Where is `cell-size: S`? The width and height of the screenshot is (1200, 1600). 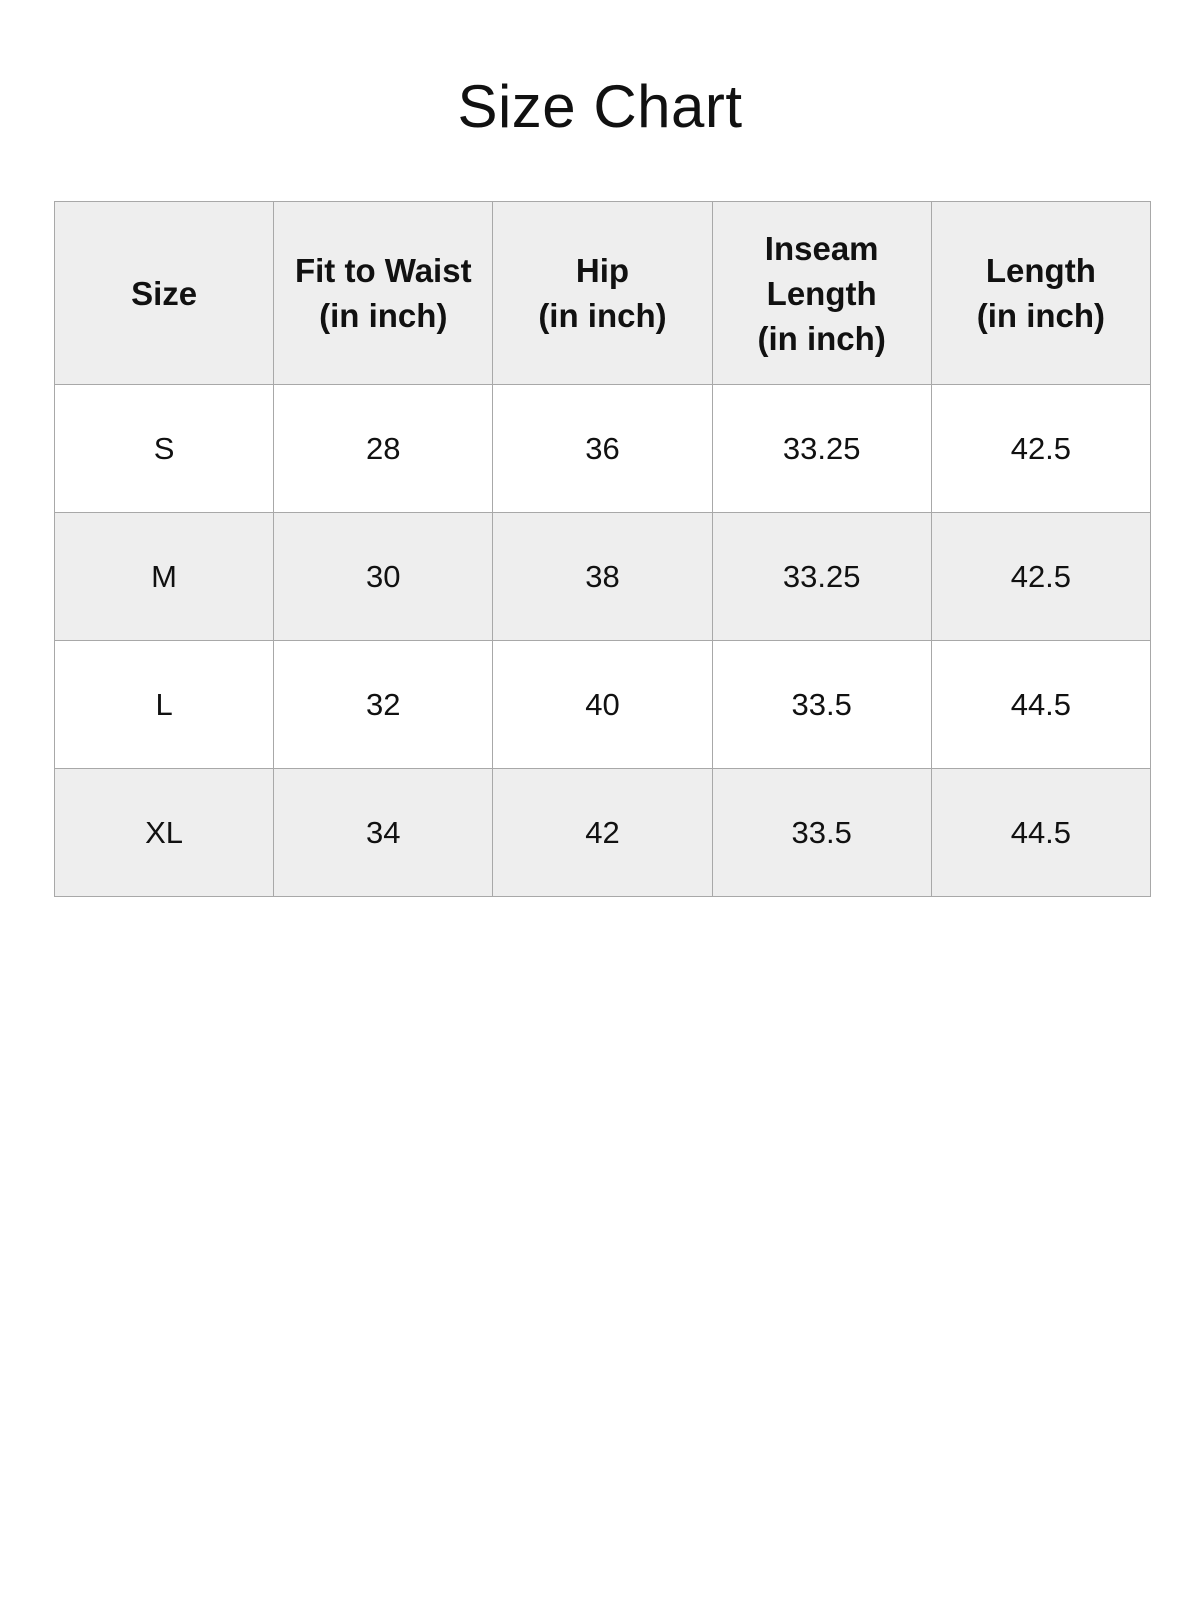 cell-size: S is located at coordinates (164, 448).